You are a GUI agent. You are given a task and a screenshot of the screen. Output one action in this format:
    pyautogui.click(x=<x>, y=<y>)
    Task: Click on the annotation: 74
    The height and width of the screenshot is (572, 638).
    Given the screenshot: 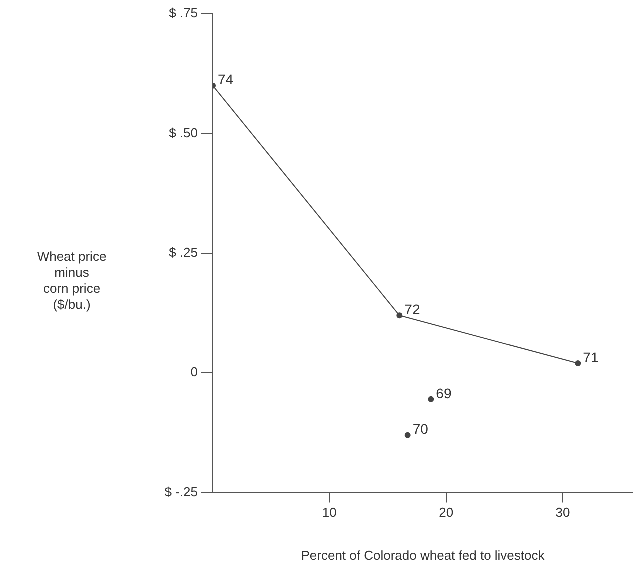 What is the action you would take?
    pyautogui.click(x=226, y=80)
    